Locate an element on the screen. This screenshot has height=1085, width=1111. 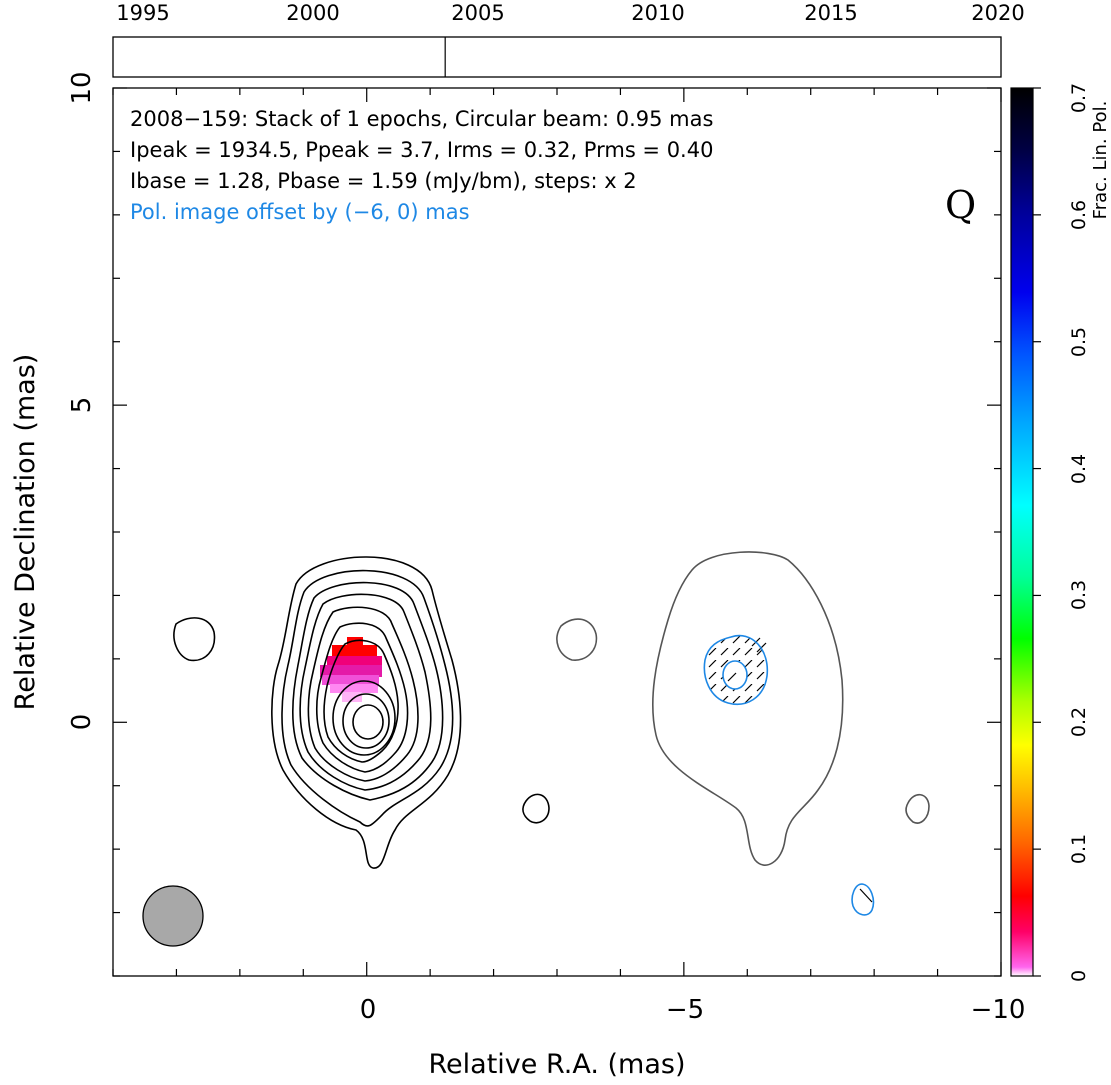
colorbar-tick-label: 0.7 is located at coordinates (1079, 98).